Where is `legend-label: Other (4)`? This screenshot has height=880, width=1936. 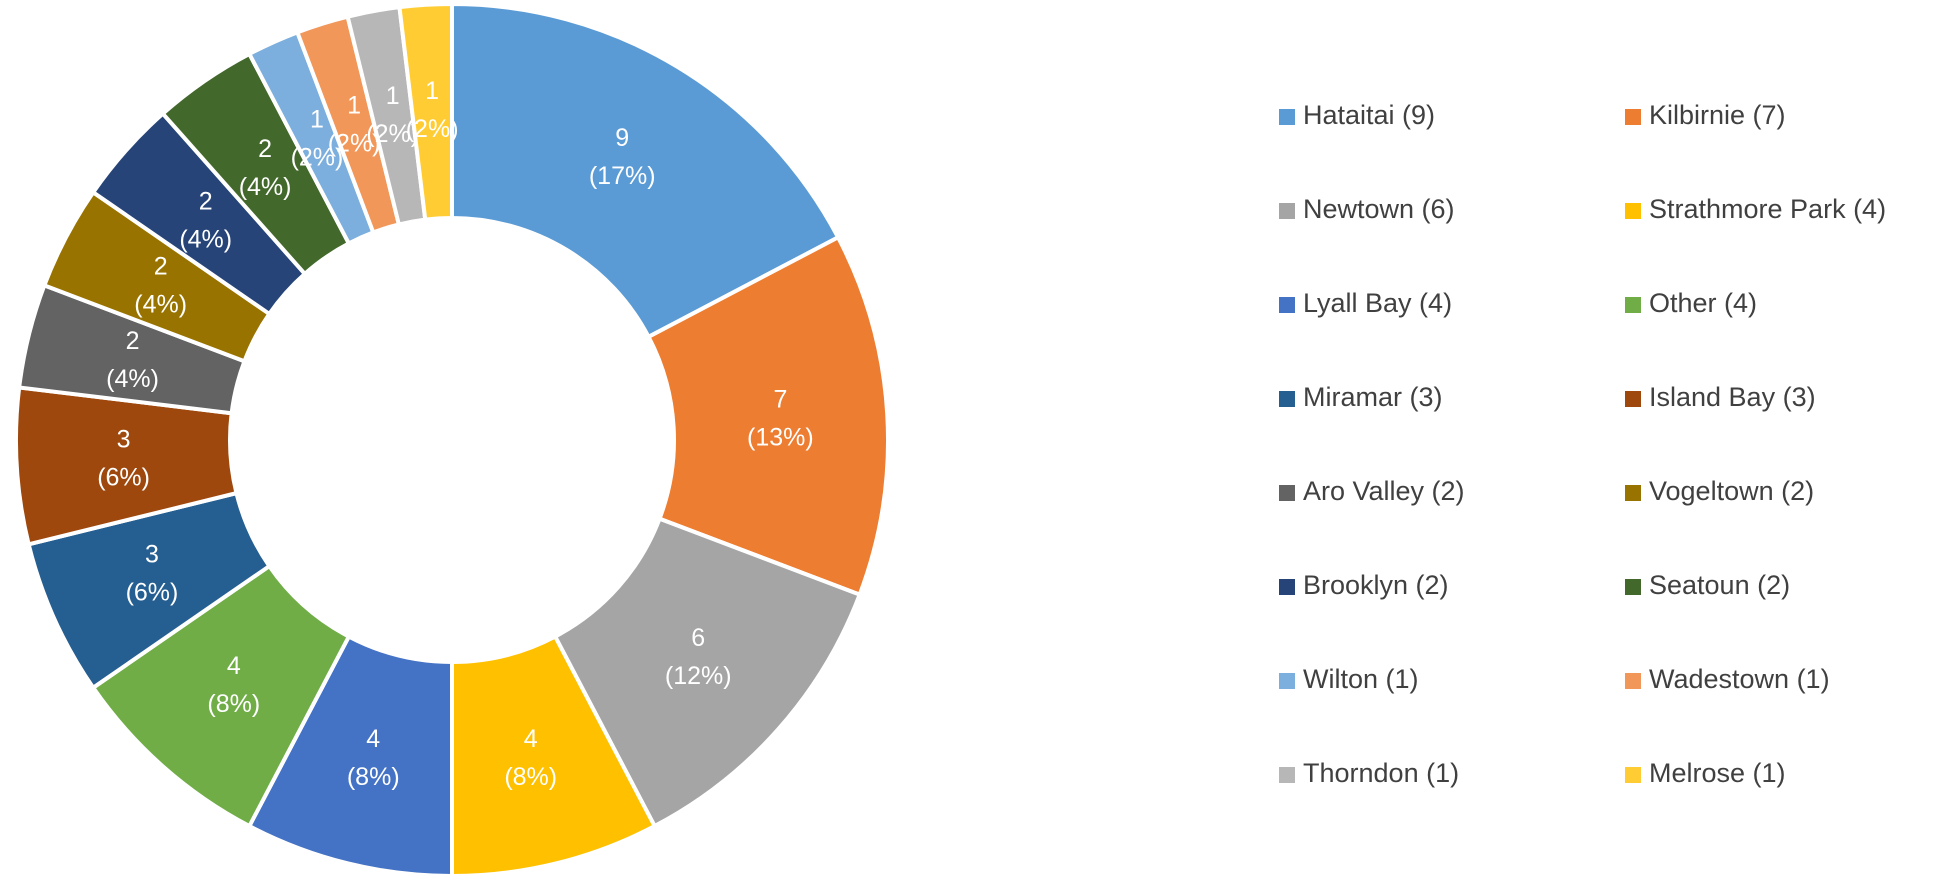 legend-label: Other (4) is located at coordinates (1703, 303).